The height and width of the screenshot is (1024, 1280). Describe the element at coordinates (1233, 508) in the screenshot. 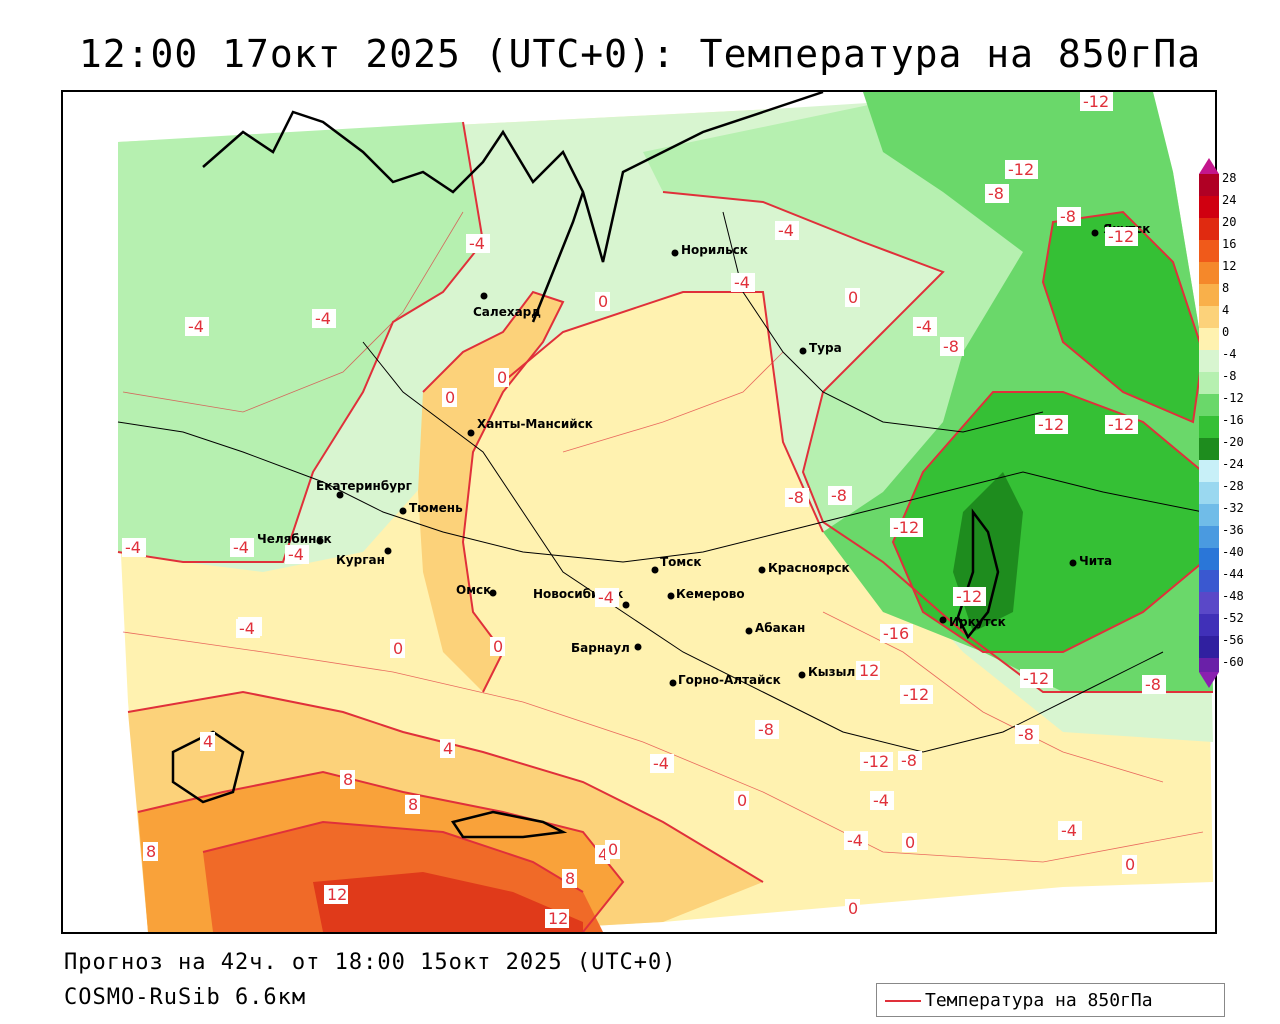

I see `colorbar-tick-label: -32` at that location.